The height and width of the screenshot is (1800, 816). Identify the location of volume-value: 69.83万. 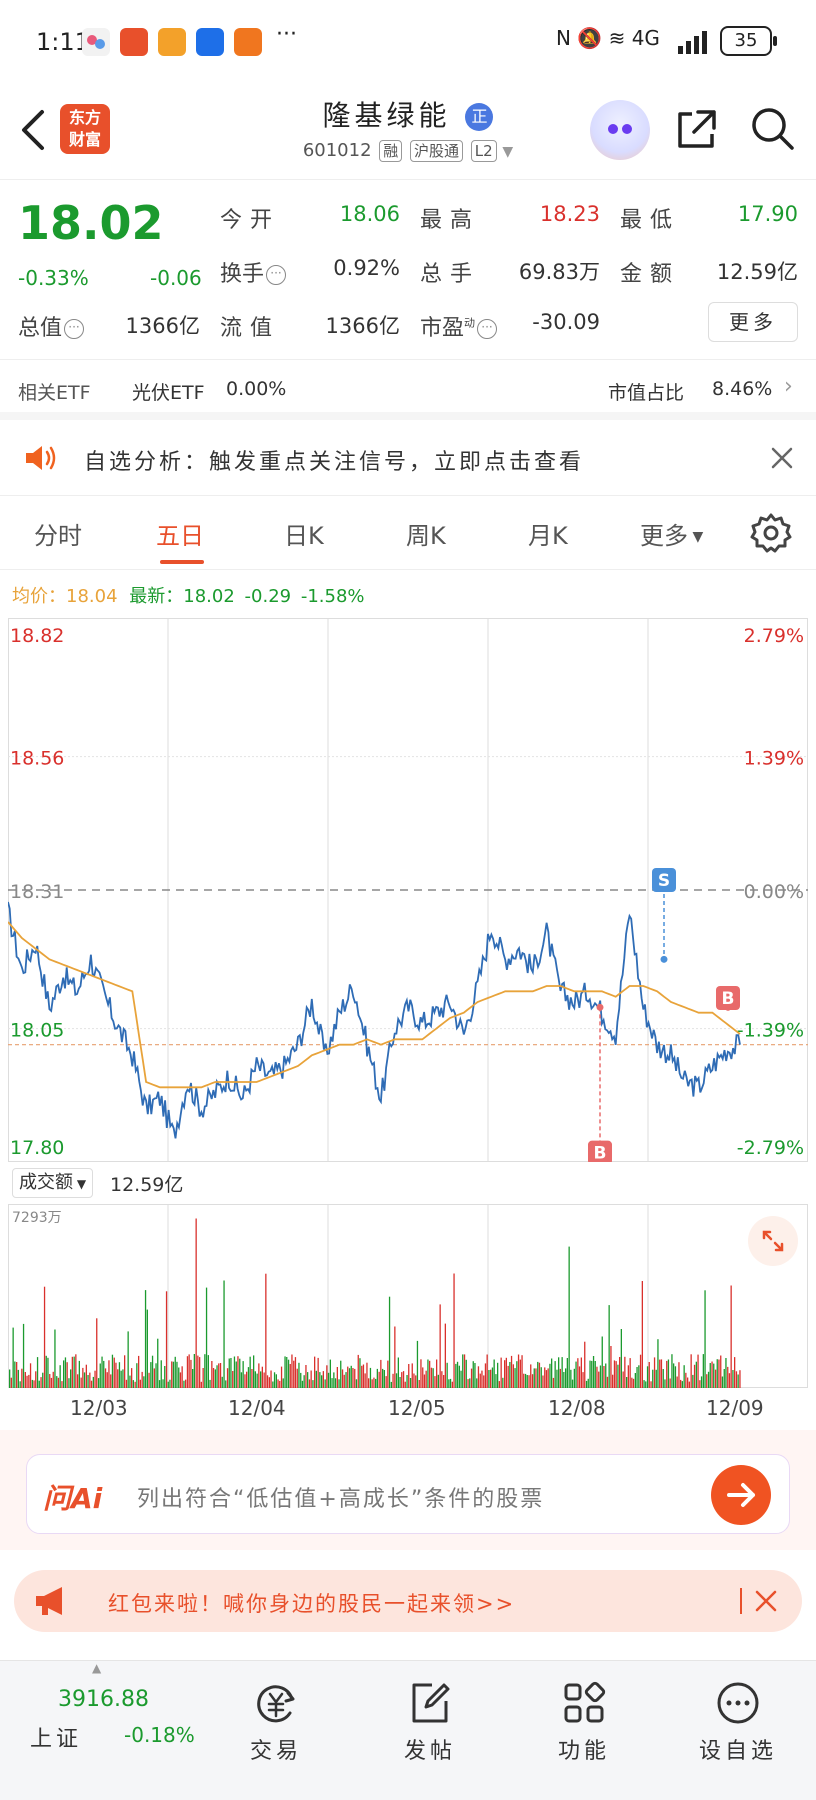
(559, 272).